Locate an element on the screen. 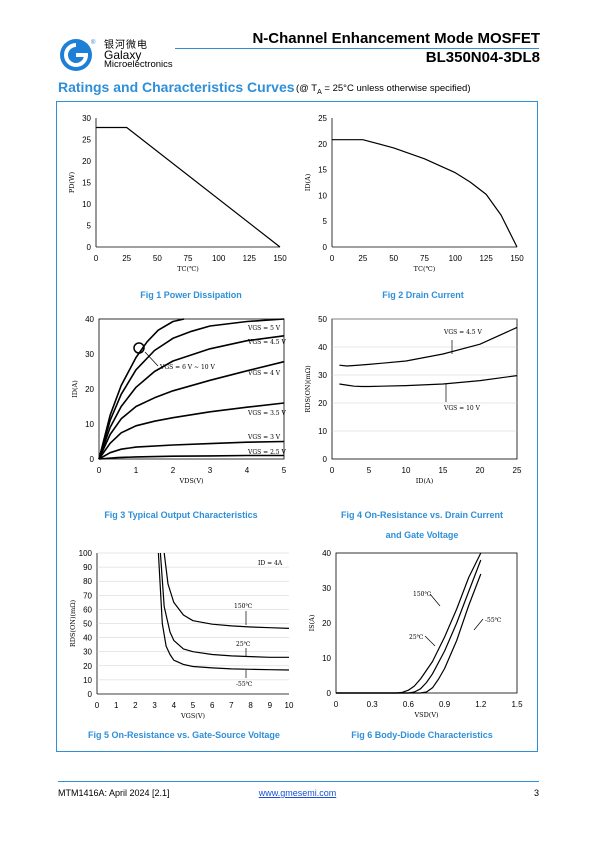  fig4-x-tick-label: 5 is located at coordinates (369, 470).